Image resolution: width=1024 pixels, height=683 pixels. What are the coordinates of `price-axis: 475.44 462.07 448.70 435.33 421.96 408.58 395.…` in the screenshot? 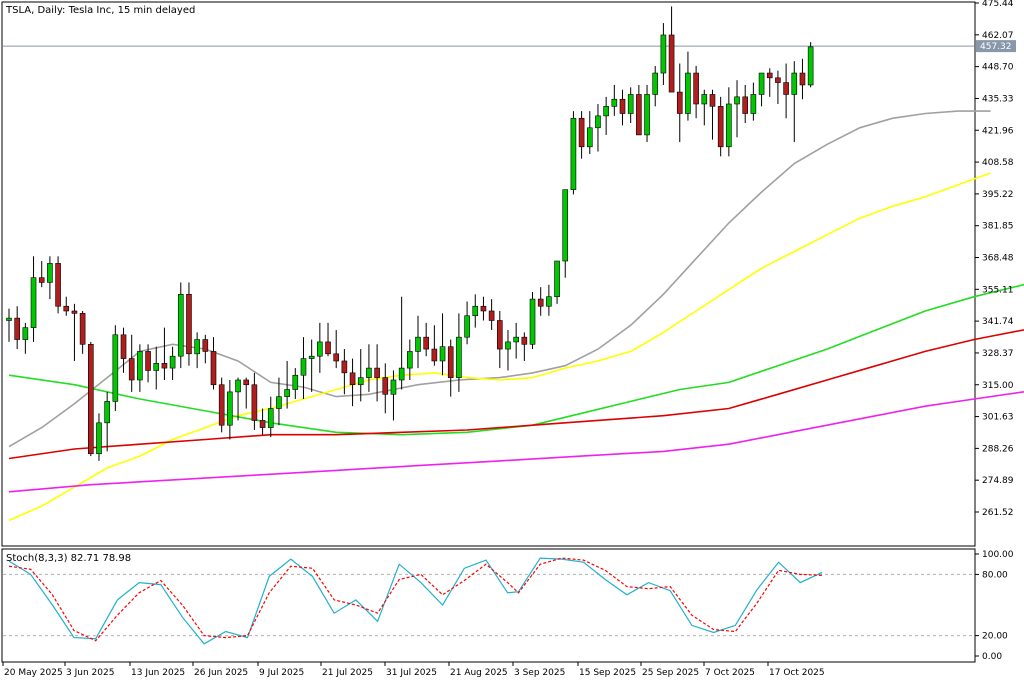 It's located at (994, 259).